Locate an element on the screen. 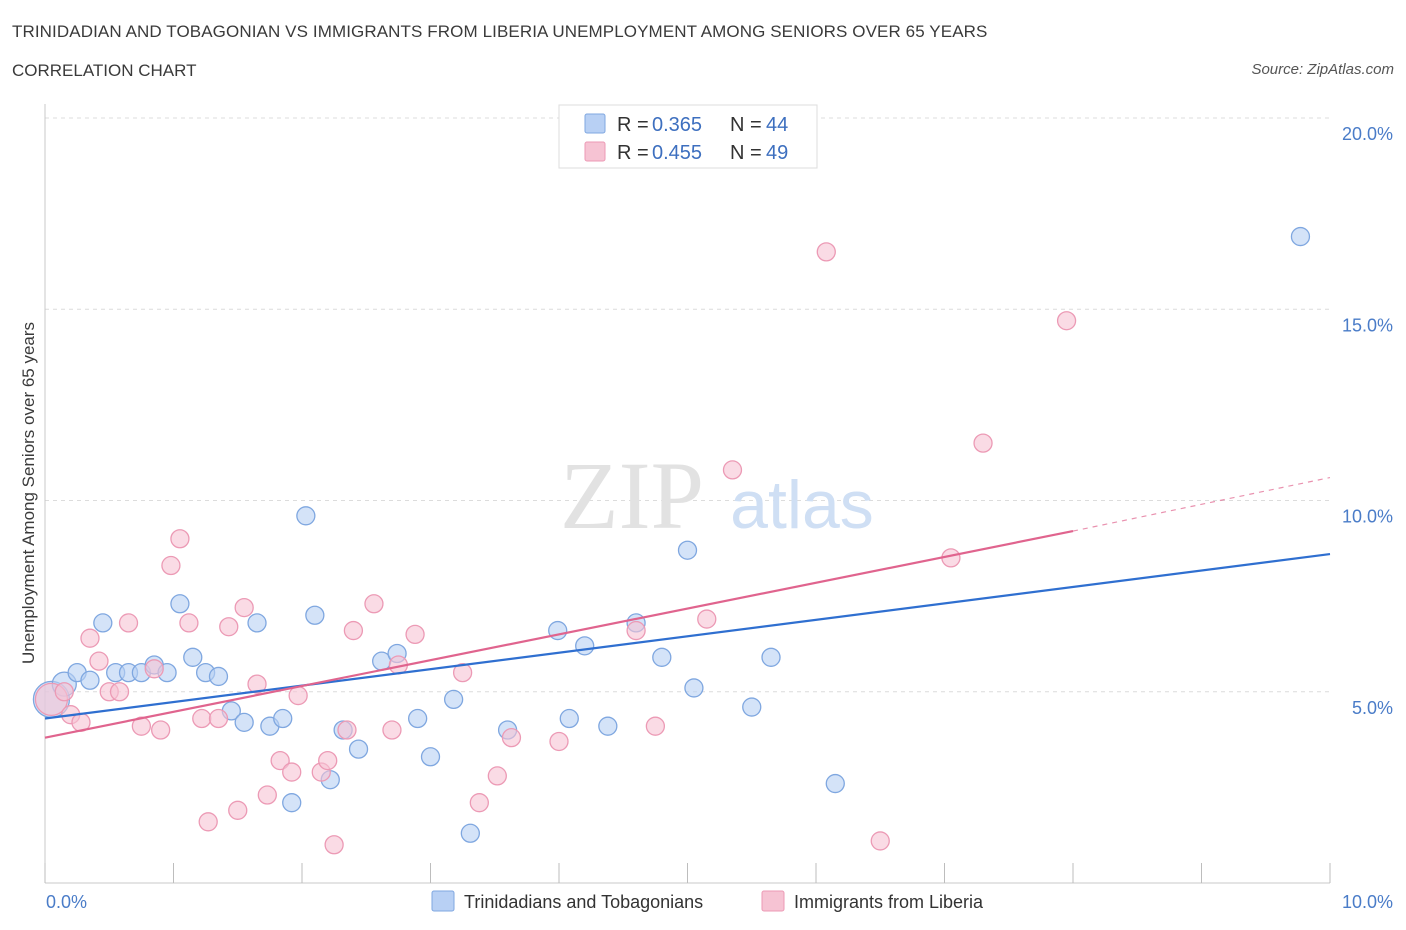 Image resolution: width=1406 pixels, height=930 pixels. watermark-atlas: atlas is located at coordinates (802, 505).